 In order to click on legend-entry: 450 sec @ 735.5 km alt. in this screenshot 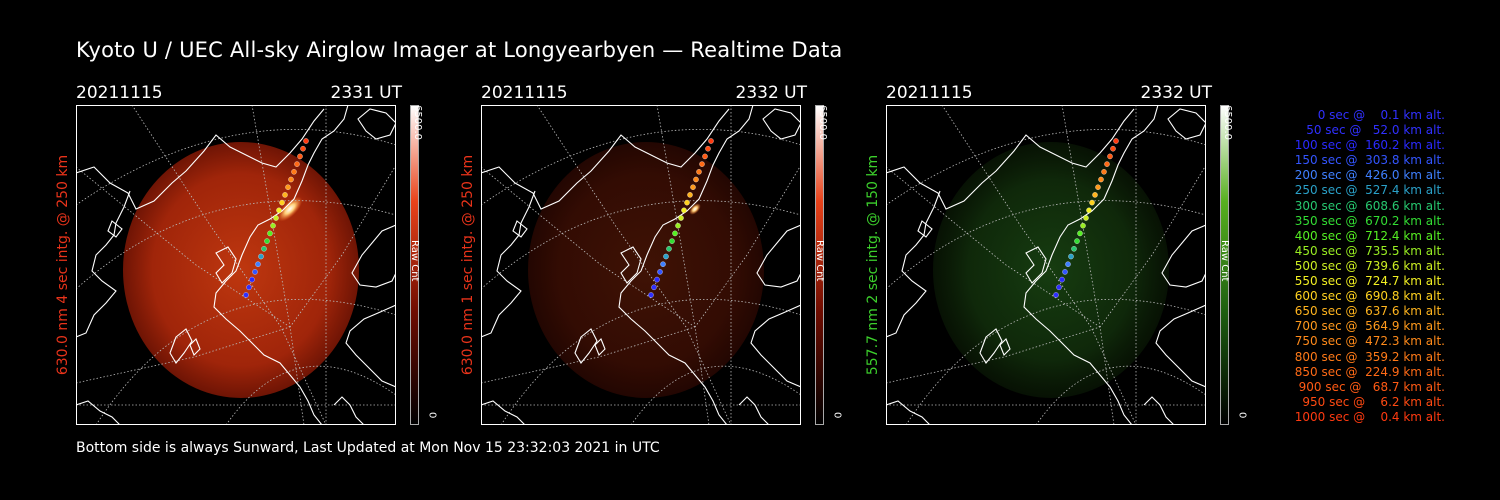, I will do `click(1369, 250)`.